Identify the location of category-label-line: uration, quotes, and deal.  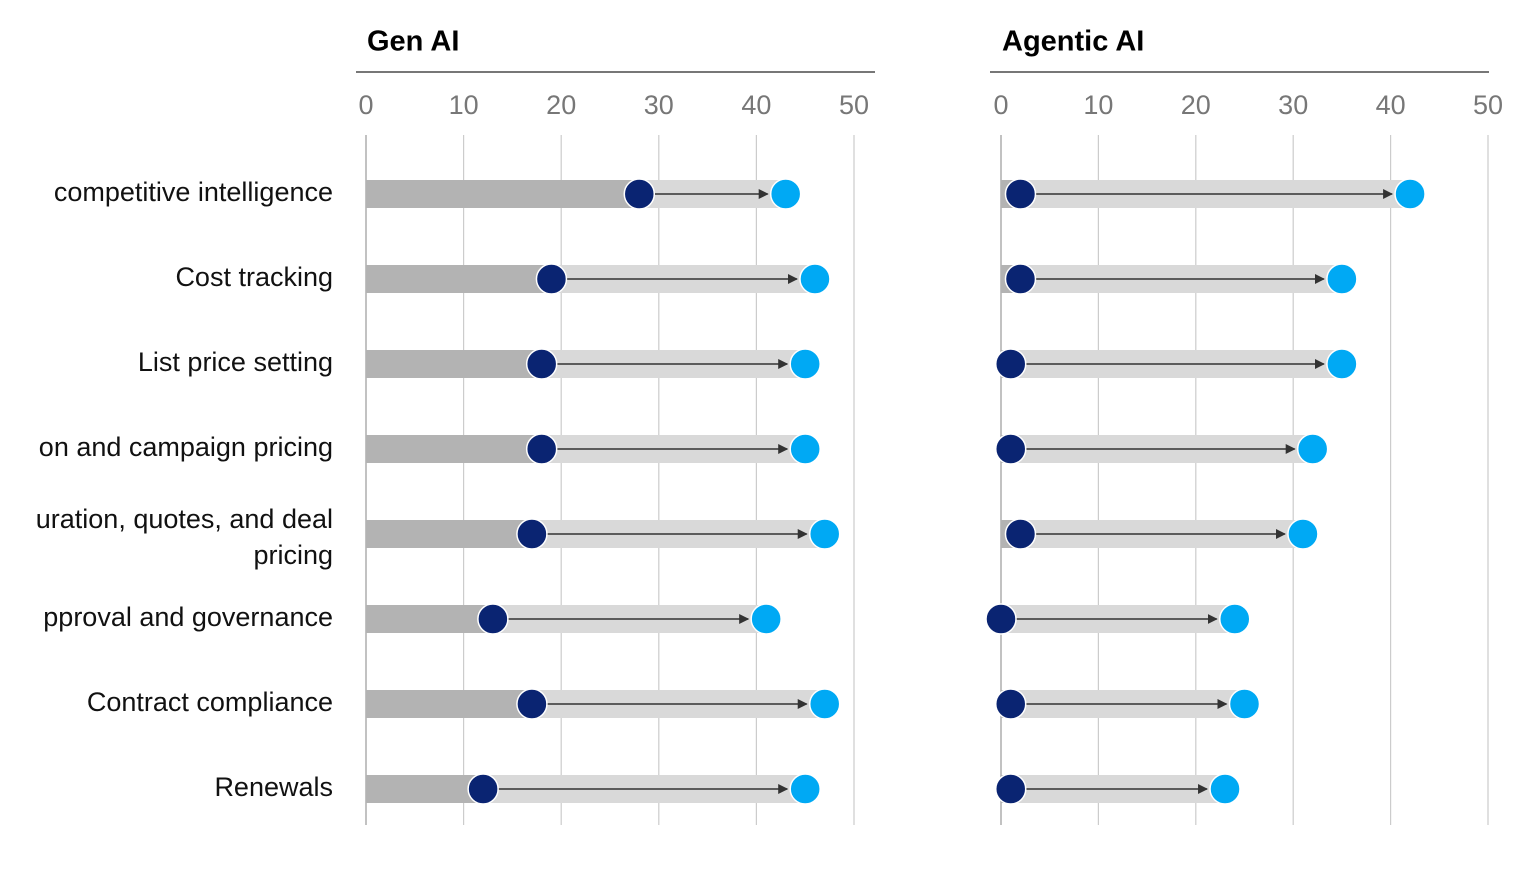
(184, 519).